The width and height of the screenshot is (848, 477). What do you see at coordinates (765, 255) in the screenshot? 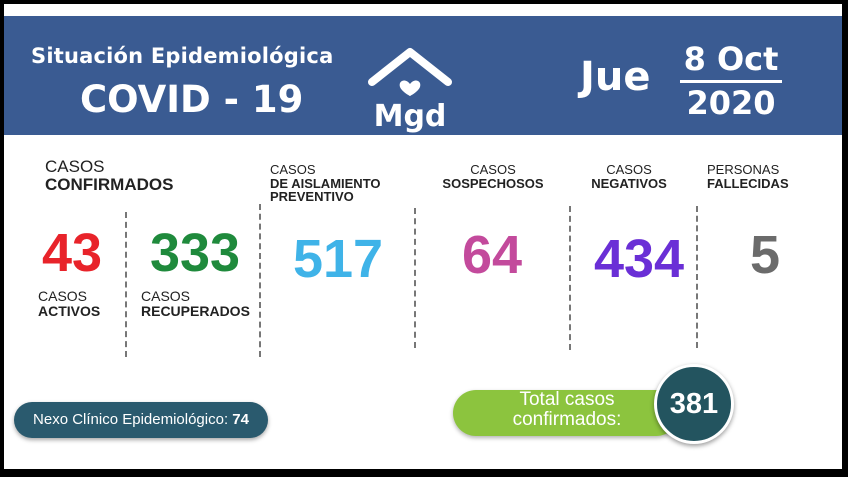
I see `fallecidas-value: 5` at bounding box center [765, 255].